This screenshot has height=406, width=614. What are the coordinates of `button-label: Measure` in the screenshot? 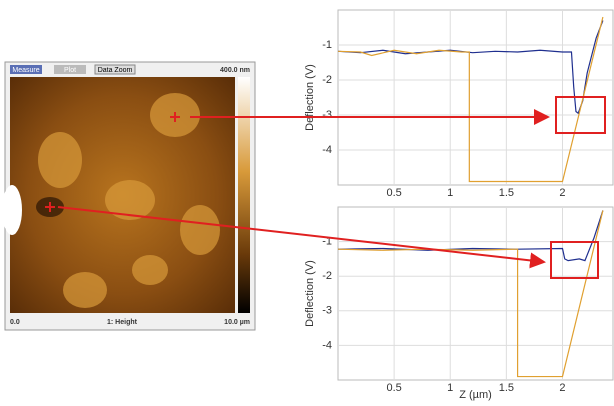 It's located at (25, 70).